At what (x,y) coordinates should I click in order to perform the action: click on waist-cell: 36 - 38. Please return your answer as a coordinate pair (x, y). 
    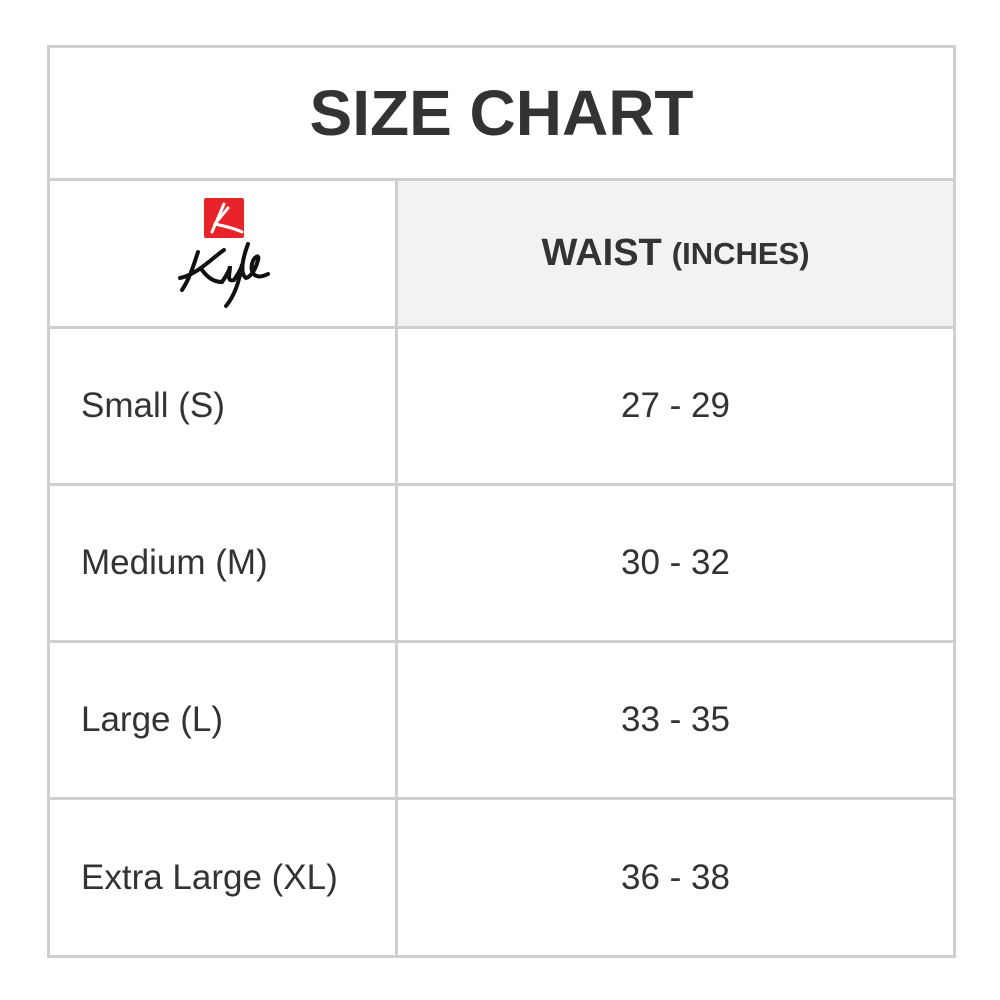
    Looking at the image, I should click on (675, 877).